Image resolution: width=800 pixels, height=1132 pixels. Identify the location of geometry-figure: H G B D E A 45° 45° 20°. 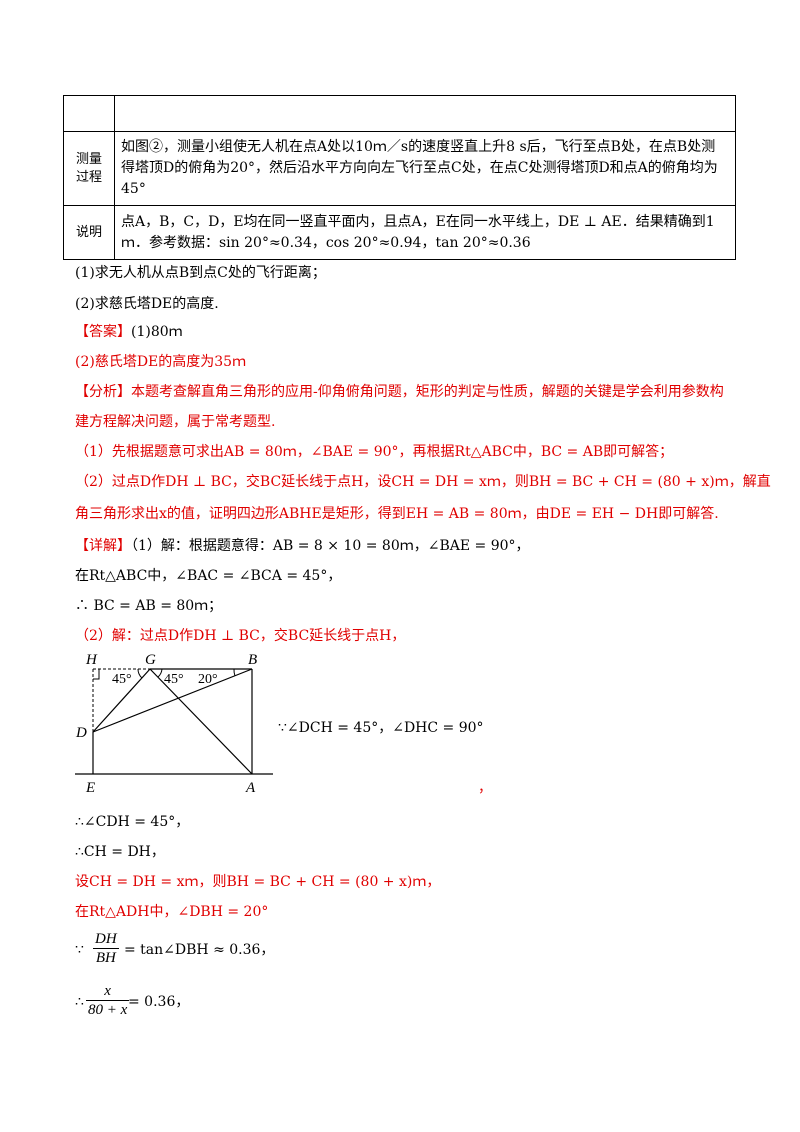
(174, 724).